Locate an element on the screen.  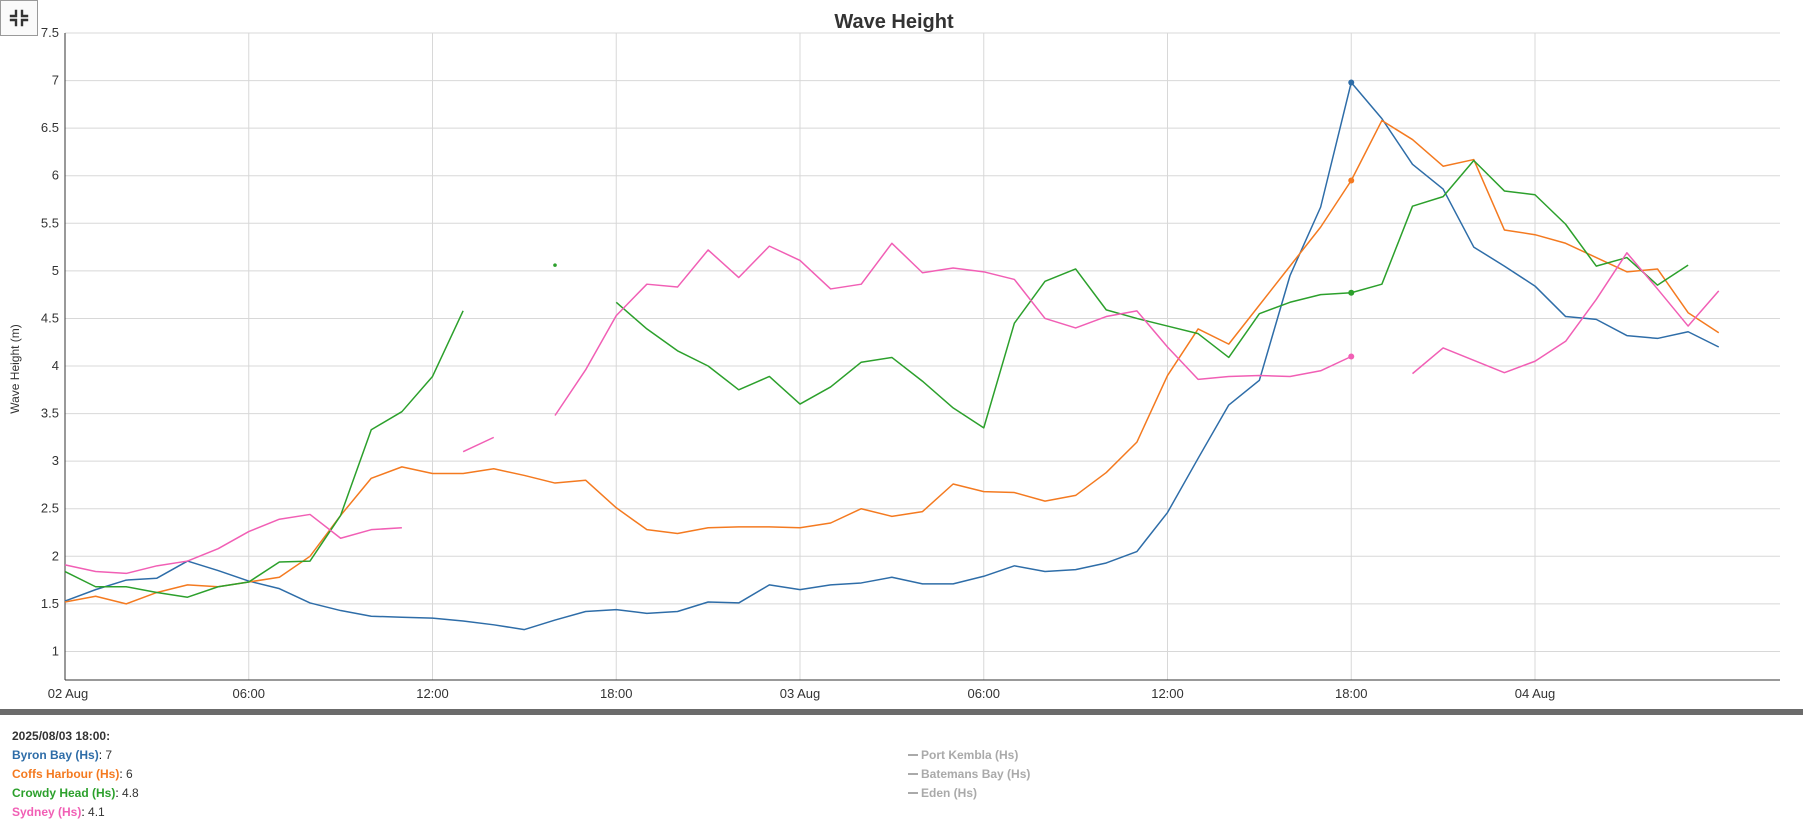
legend-series-value: 7 is located at coordinates (109, 755).